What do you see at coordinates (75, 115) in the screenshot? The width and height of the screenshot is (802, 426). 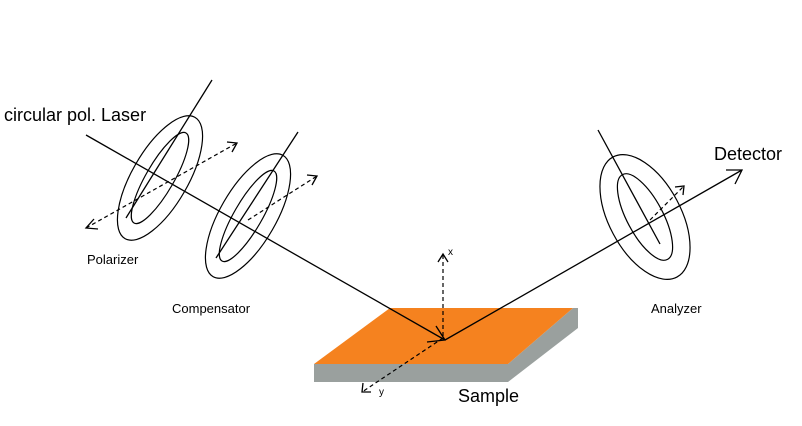 I see `laser-label: circular pol. Laser` at bounding box center [75, 115].